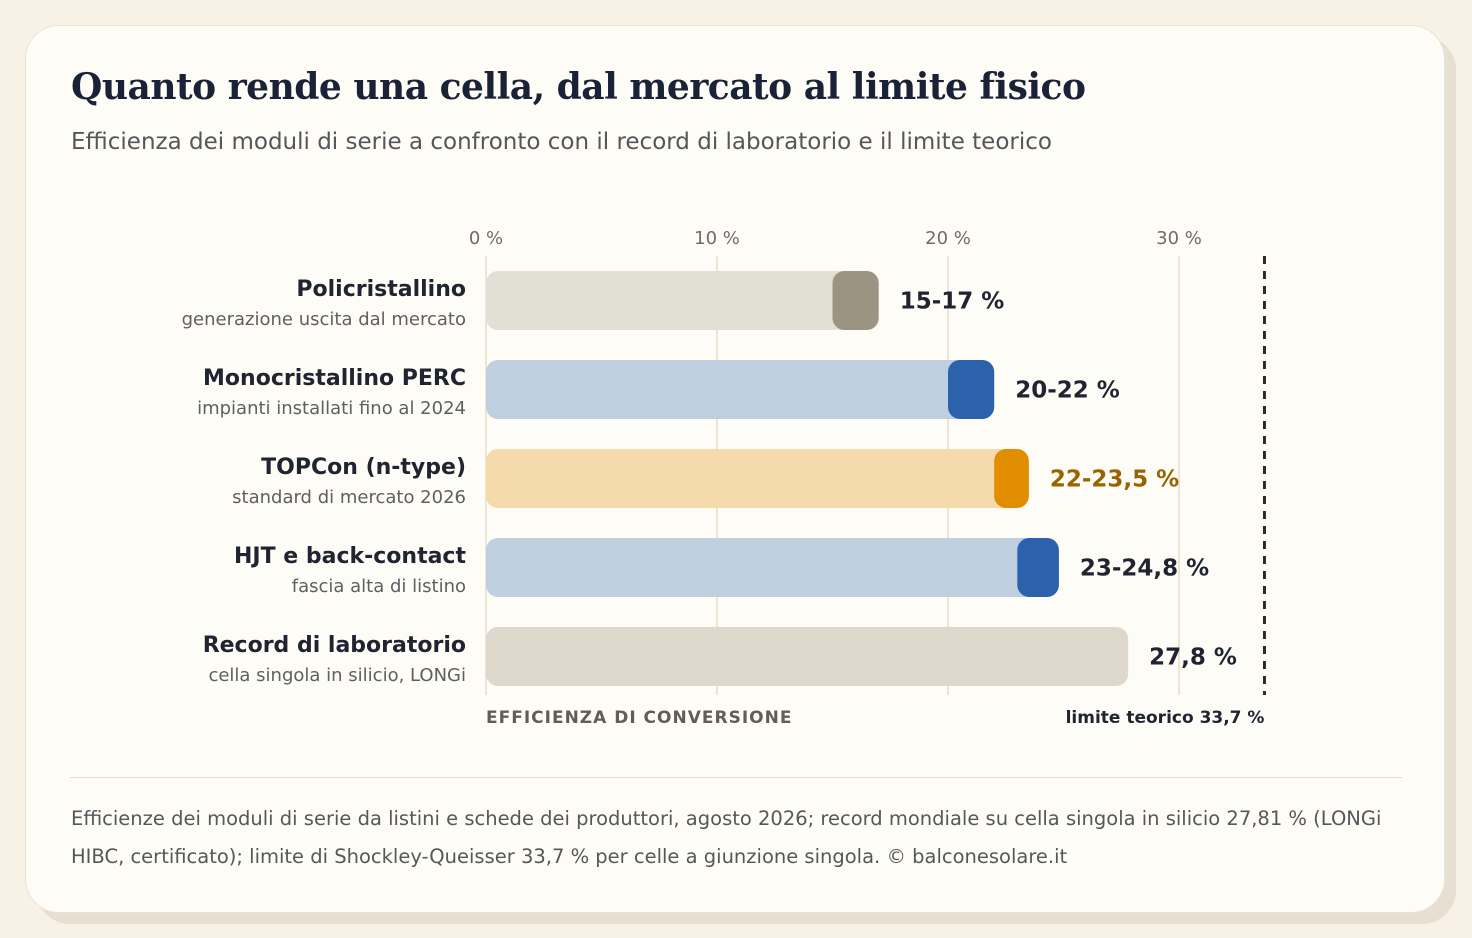  Describe the element at coordinates (952, 302) in the screenshot. I see `bar-value-label: 15-17 %` at that location.